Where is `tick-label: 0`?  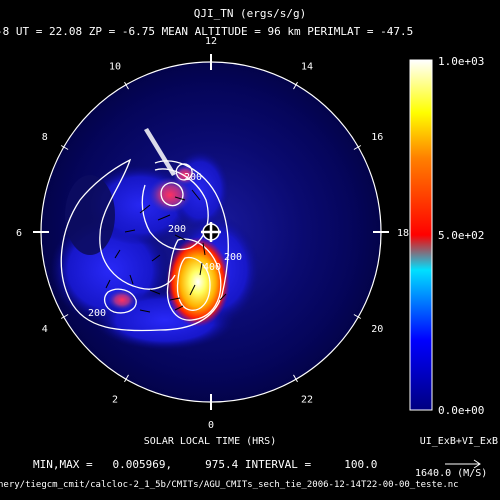
tick-label: 0 is located at coordinates (211, 425).